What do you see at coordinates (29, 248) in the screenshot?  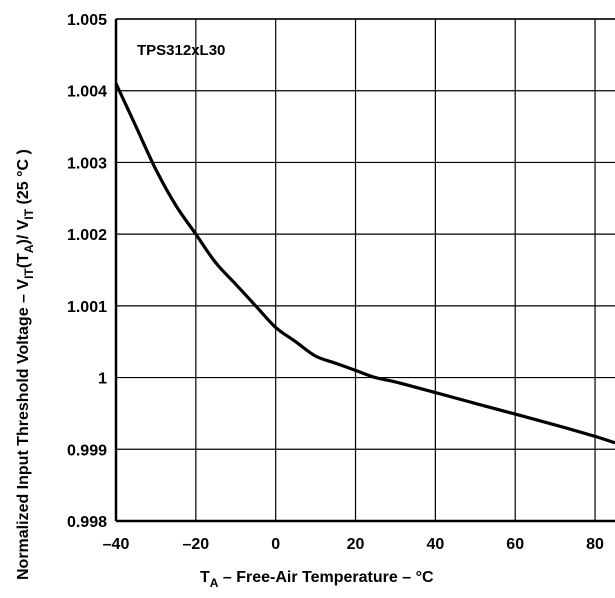 I see `y-axis-label-sub2: A` at bounding box center [29, 248].